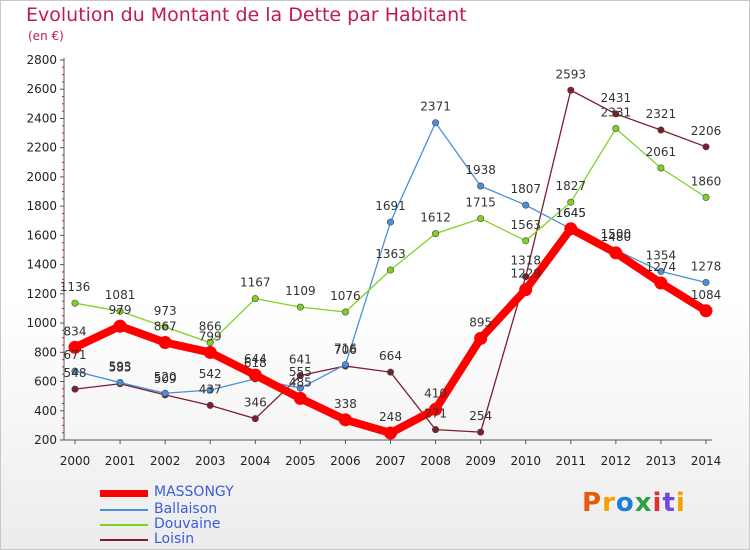 Image resolution: width=750 pixels, height=550 pixels. What do you see at coordinates (625, 503) in the screenshot?
I see `logo-letter: o` at bounding box center [625, 503].